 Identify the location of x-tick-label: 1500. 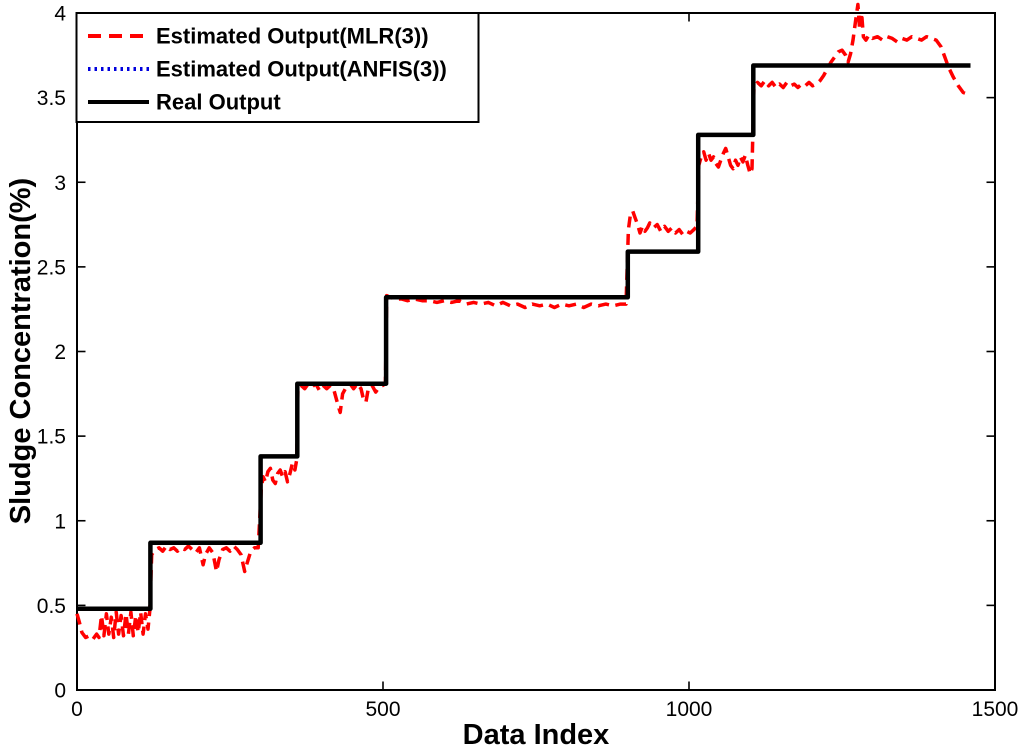
(995, 709).